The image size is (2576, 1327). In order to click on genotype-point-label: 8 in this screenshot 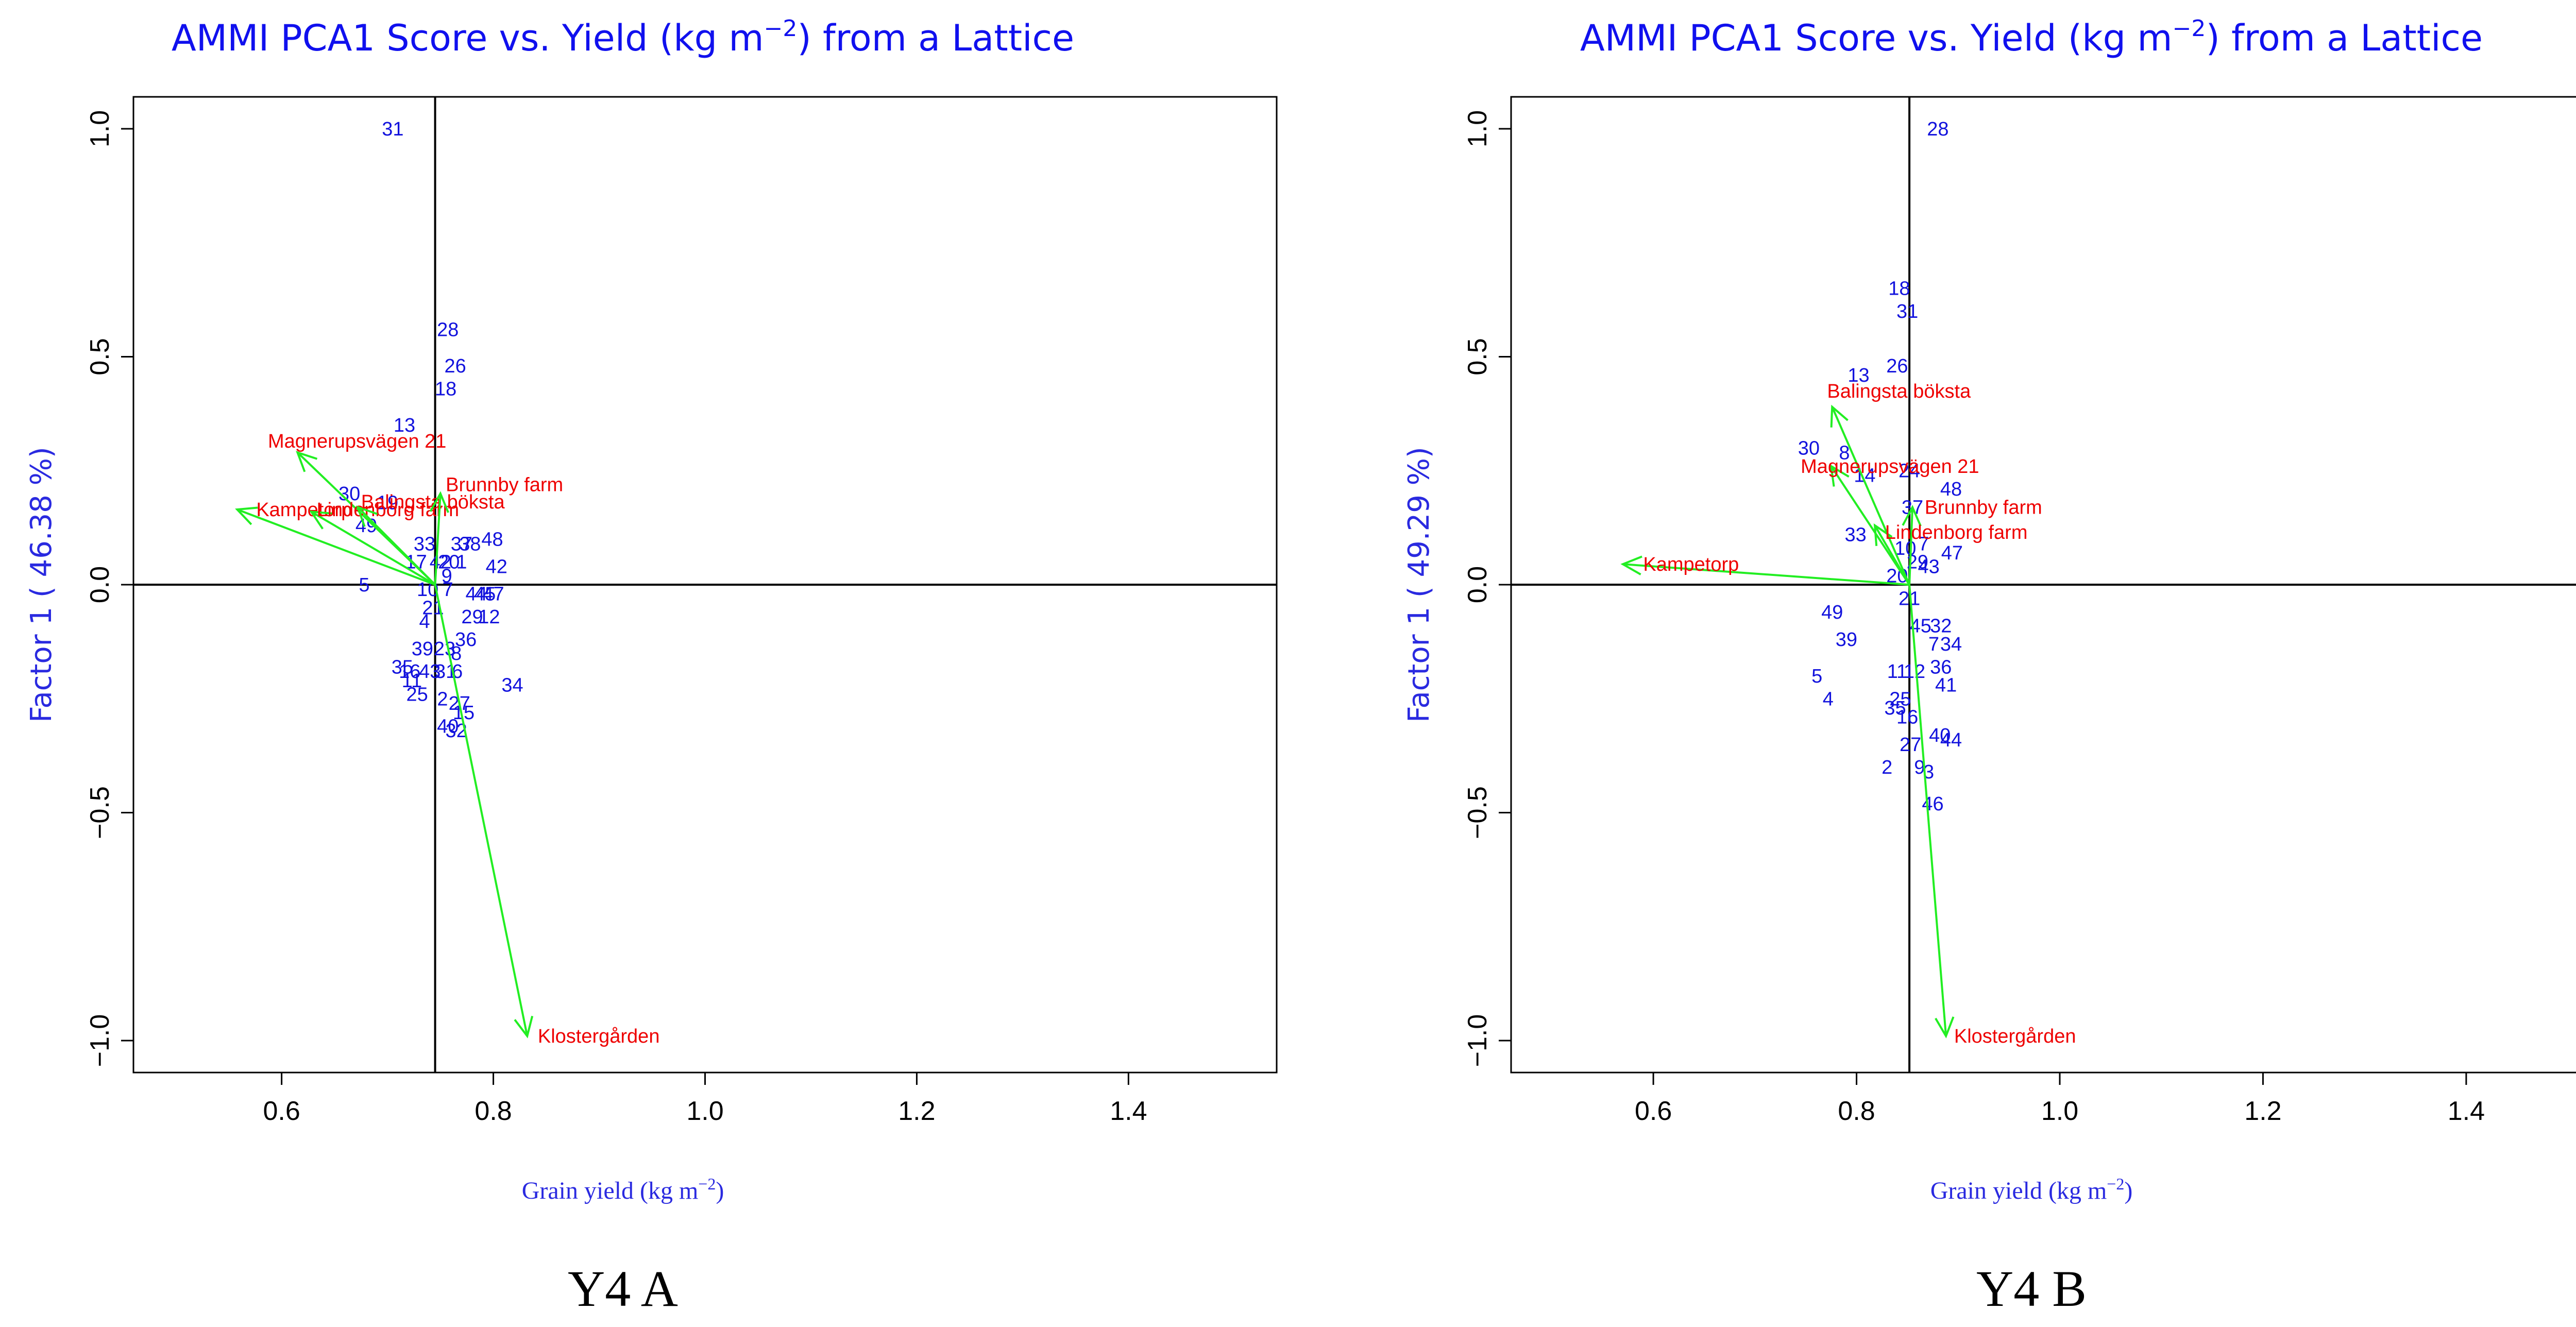, I will do `click(456, 654)`.